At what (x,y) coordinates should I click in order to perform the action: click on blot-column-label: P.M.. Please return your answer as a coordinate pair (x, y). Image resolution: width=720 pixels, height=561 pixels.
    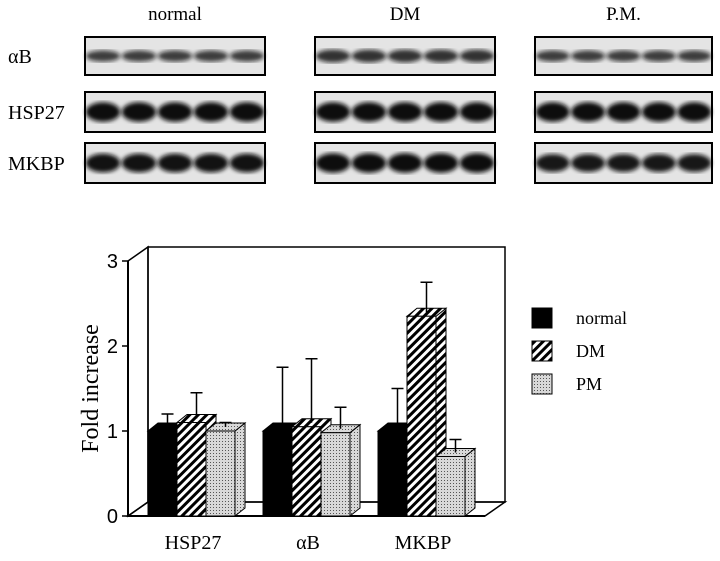
    Looking at the image, I should click on (623, 14).